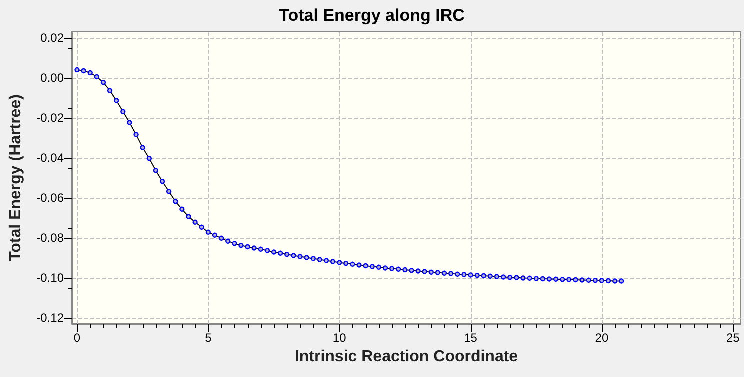 This screenshot has width=744, height=377. I want to click on y-tick-label: 0.00, so click(52, 78).